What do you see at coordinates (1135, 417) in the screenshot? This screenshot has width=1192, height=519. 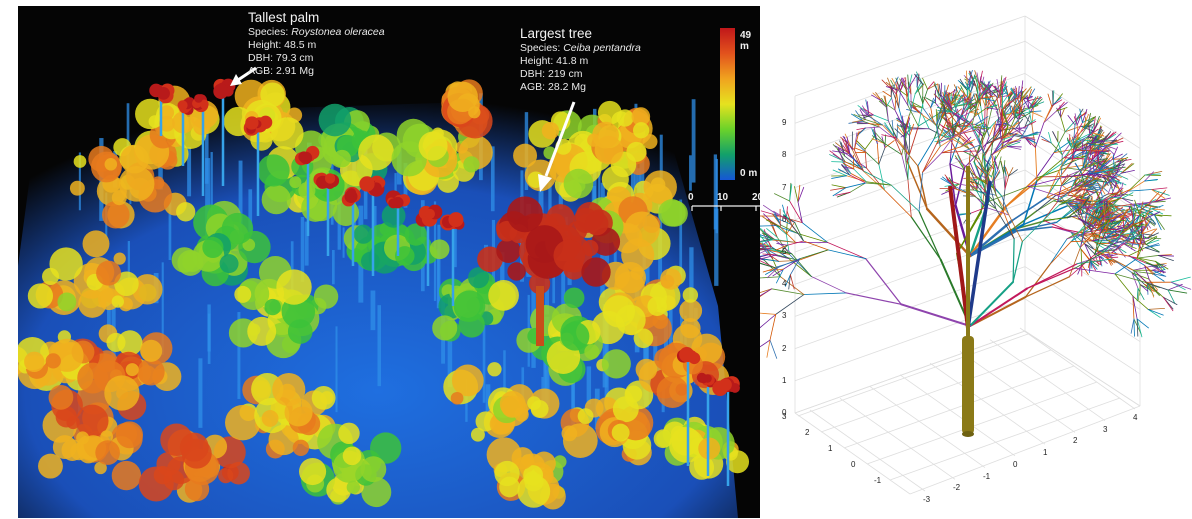 I see `x-tick-label: 4` at bounding box center [1135, 417].